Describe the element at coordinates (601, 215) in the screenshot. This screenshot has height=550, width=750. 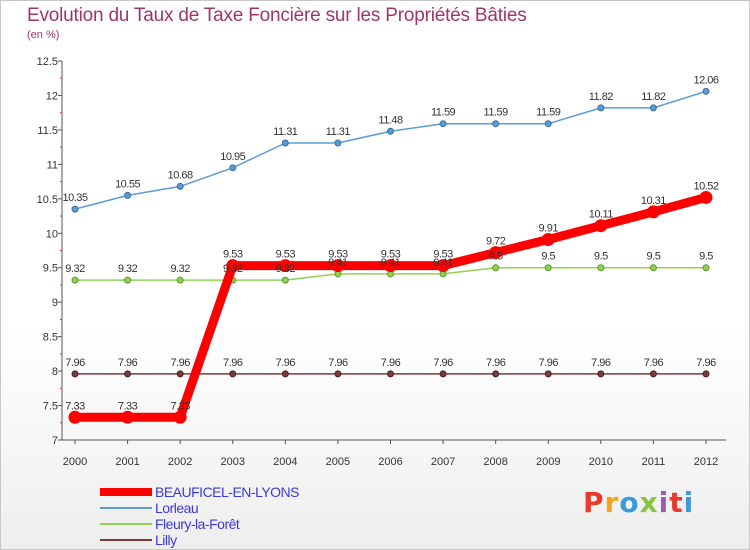
I see `data-label: 10.11` at that location.